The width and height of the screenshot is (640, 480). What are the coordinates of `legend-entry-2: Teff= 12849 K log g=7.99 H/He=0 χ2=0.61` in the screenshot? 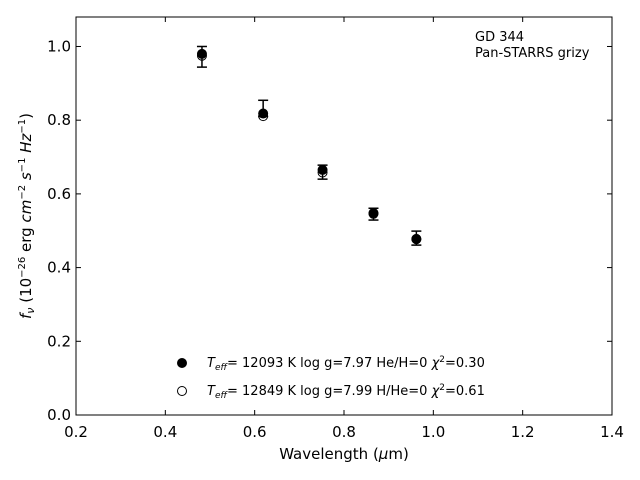 It's located at (346, 392).